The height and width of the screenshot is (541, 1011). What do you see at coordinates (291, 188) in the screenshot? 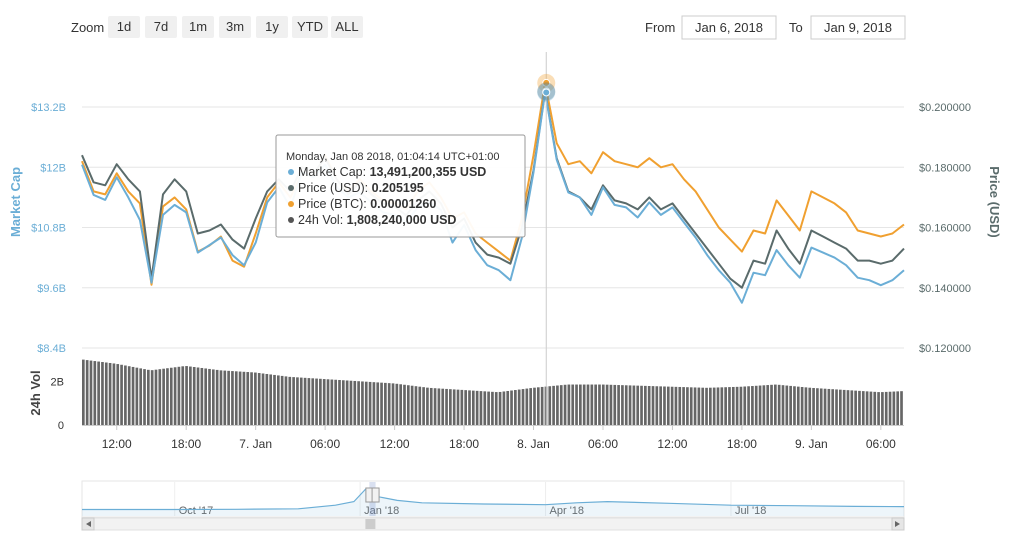
I see `tooltip-dot-price-usd` at bounding box center [291, 188].